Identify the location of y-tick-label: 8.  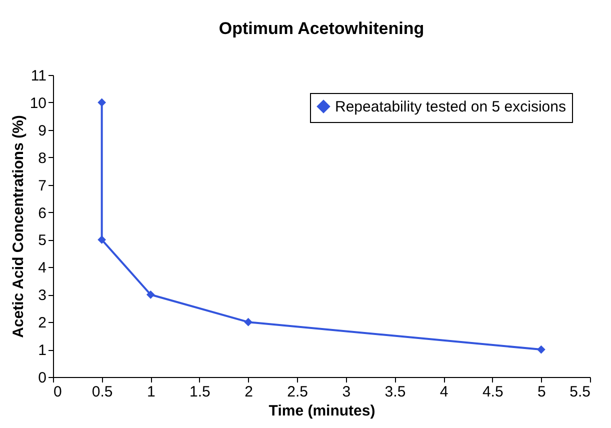
(42, 158).